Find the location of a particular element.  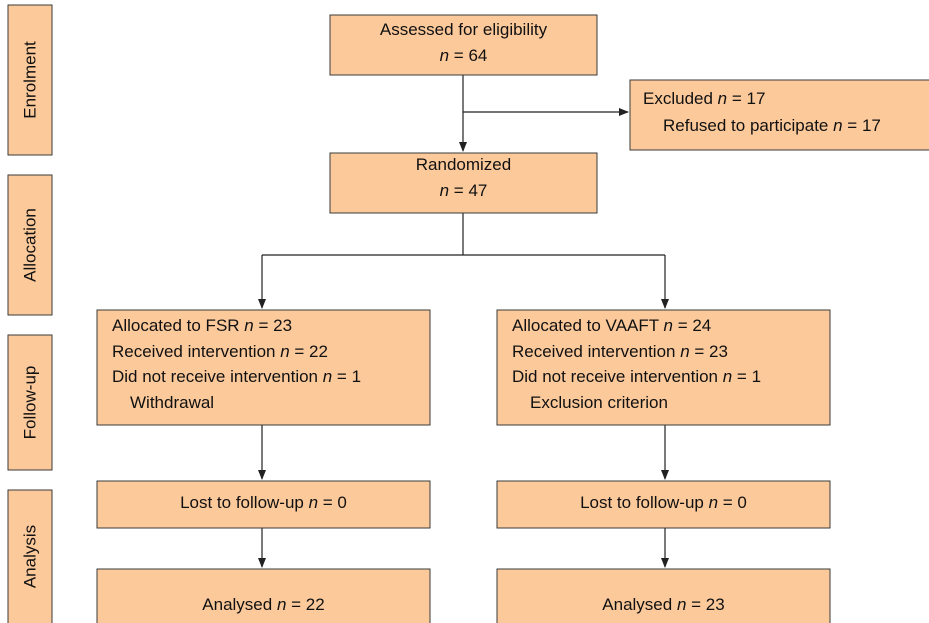

box-line: Received intervention n = 22 is located at coordinates (220, 351).